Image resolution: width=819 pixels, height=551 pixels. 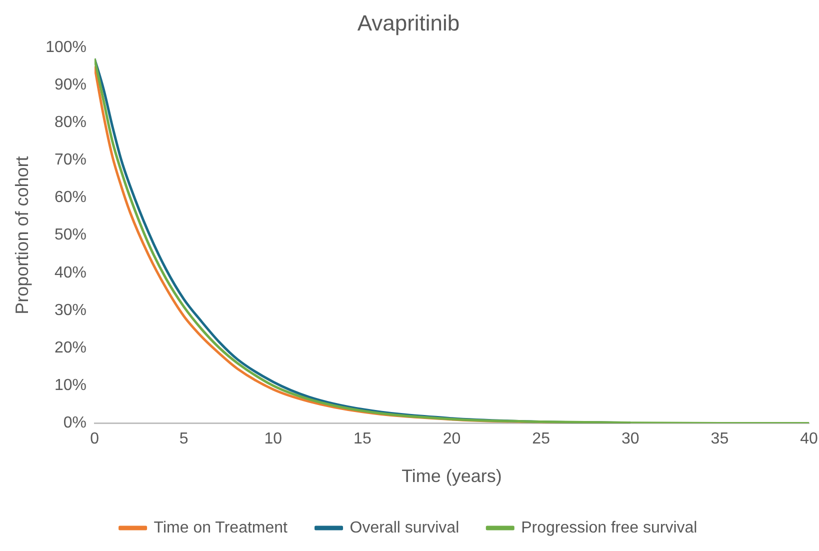 What do you see at coordinates (66, 47) in the screenshot?
I see `y-tick-label: 100%` at bounding box center [66, 47].